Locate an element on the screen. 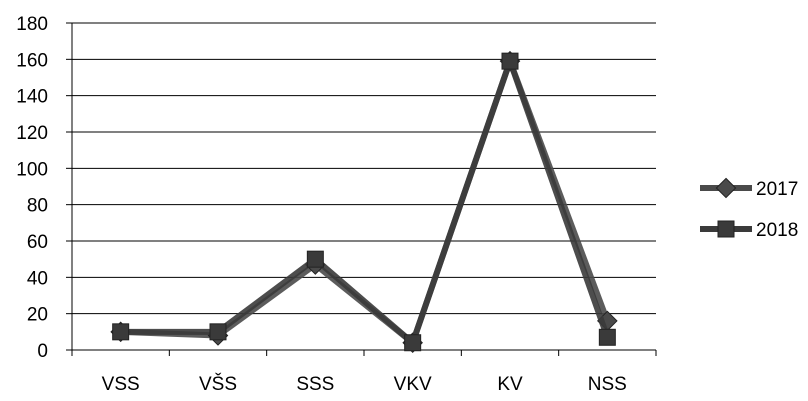  legend-diamond-marker is located at coordinates (726, 188).